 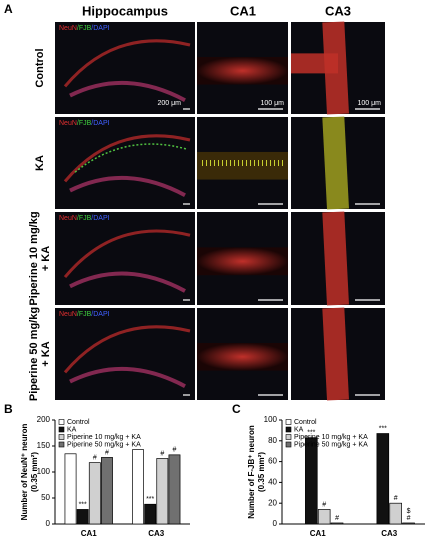 What do you see at coordinates (272, 461) in the screenshot?
I see `y-tick-label: 60` at bounding box center [272, 461].